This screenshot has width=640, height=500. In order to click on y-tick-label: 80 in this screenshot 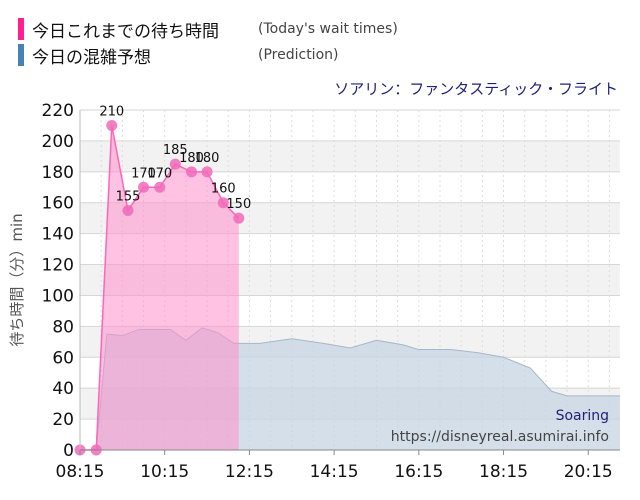, I will do `click(63, 327)`.